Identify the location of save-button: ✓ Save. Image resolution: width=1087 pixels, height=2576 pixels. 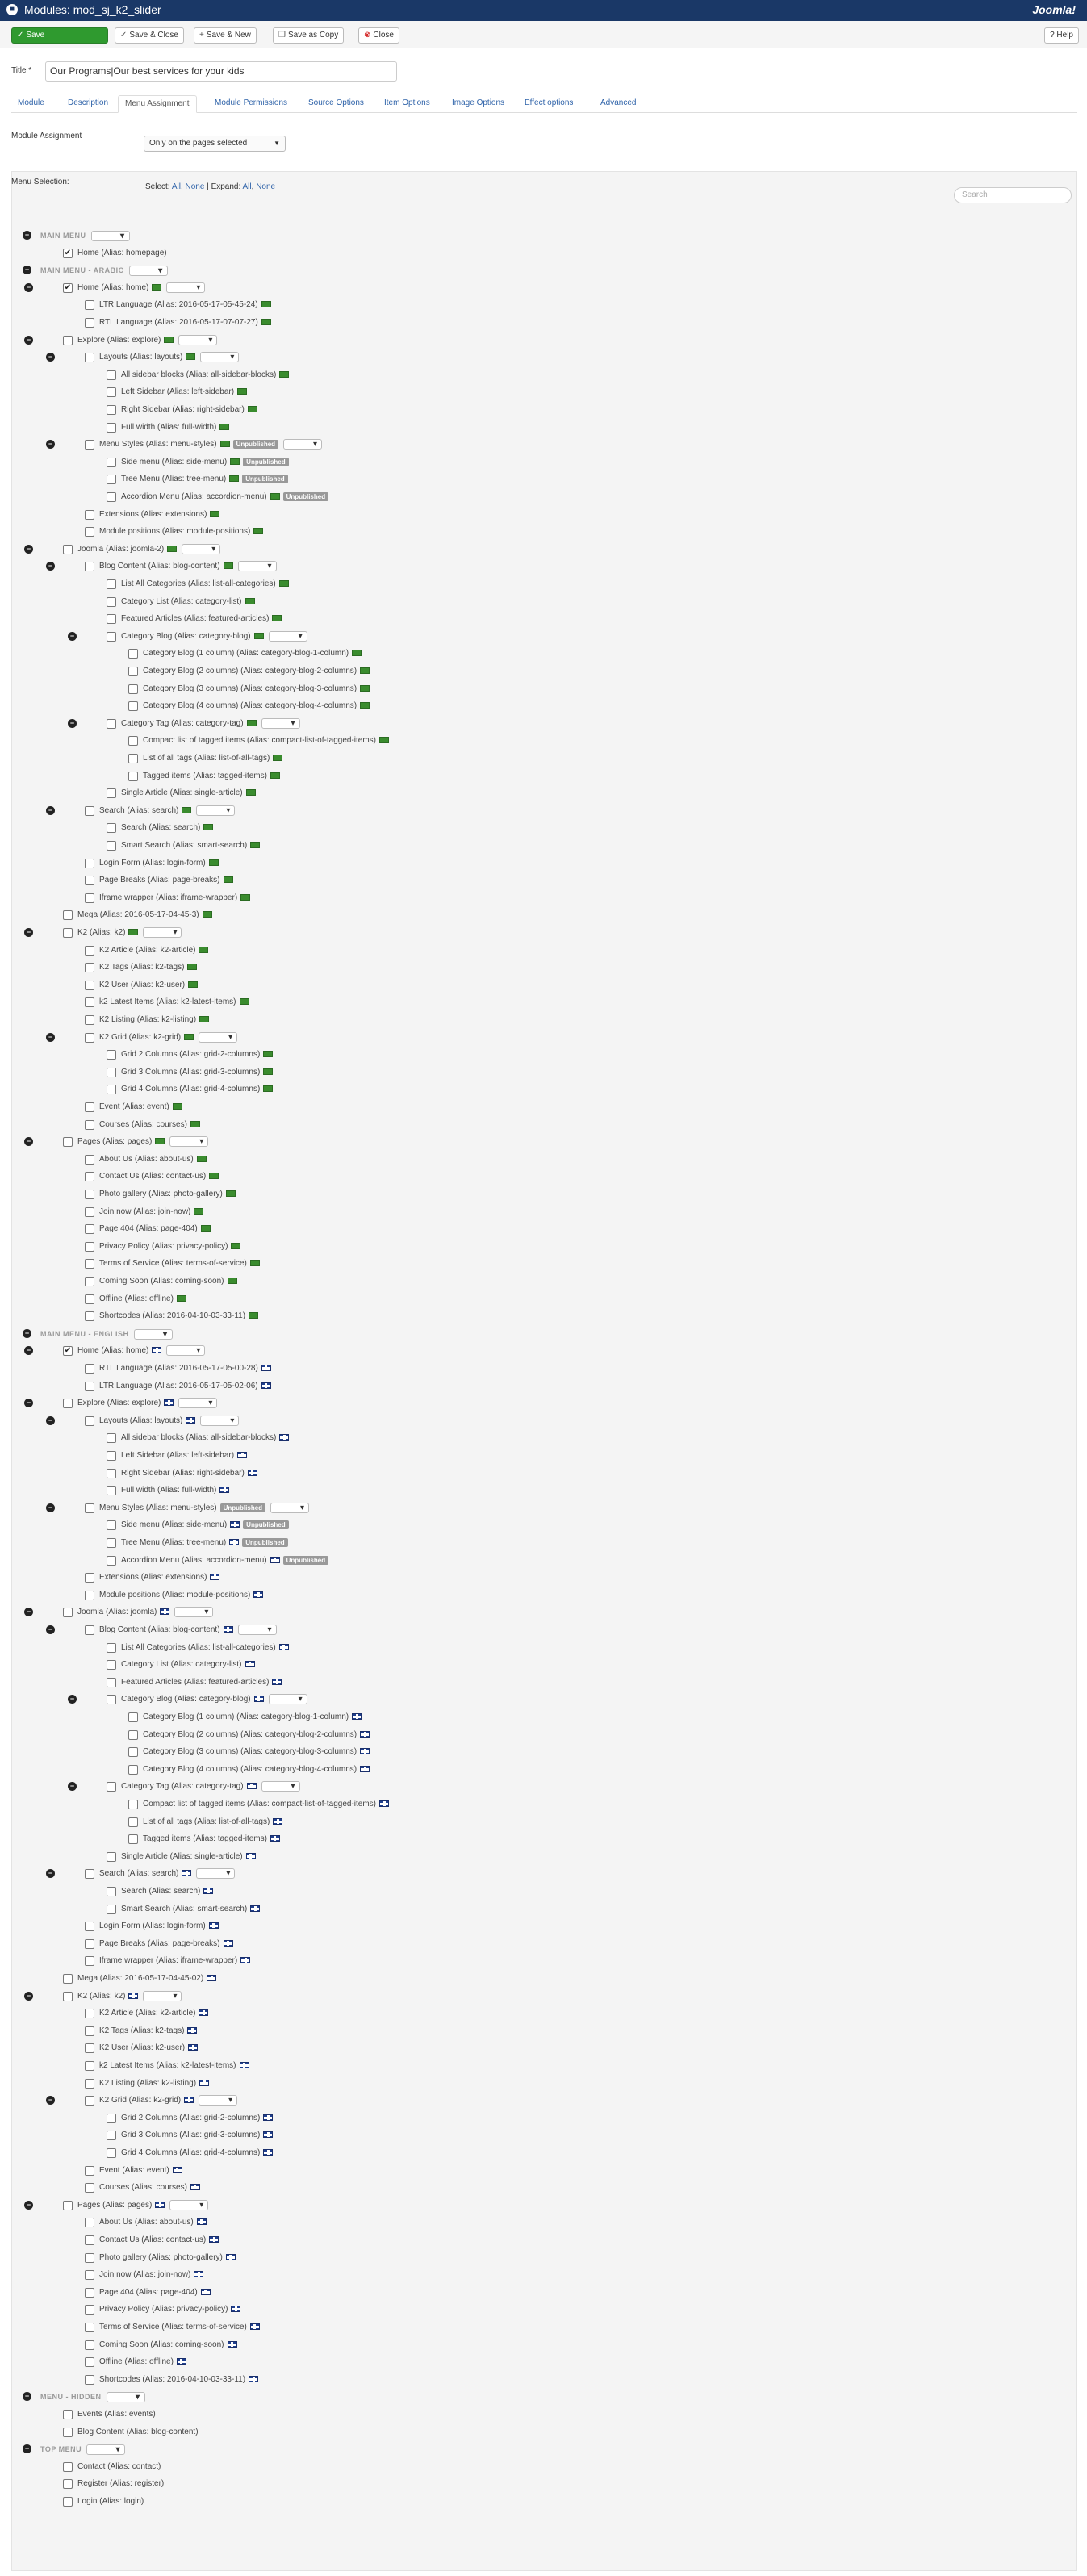
(60, 35).